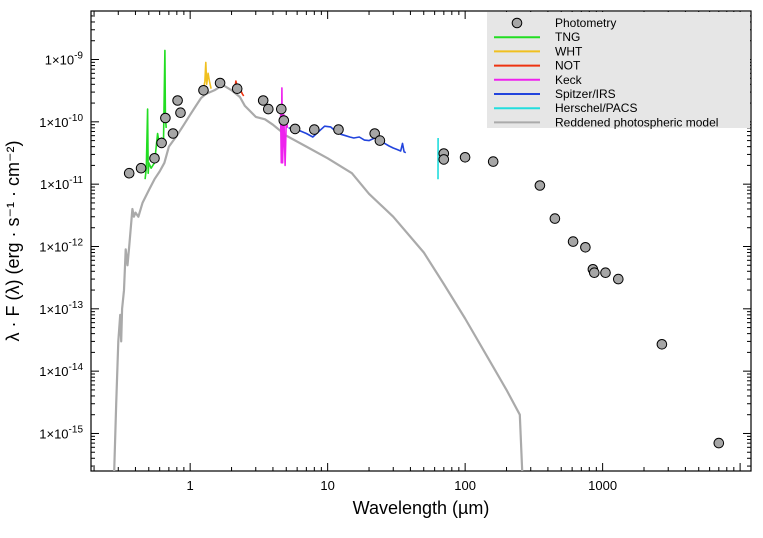 The width and height of the screenshot is (763, 538). Describe the element at coordinates (61, 121) in the screenshot. I see `y-tick-label: 1×10⁻¹⁰` at that location.